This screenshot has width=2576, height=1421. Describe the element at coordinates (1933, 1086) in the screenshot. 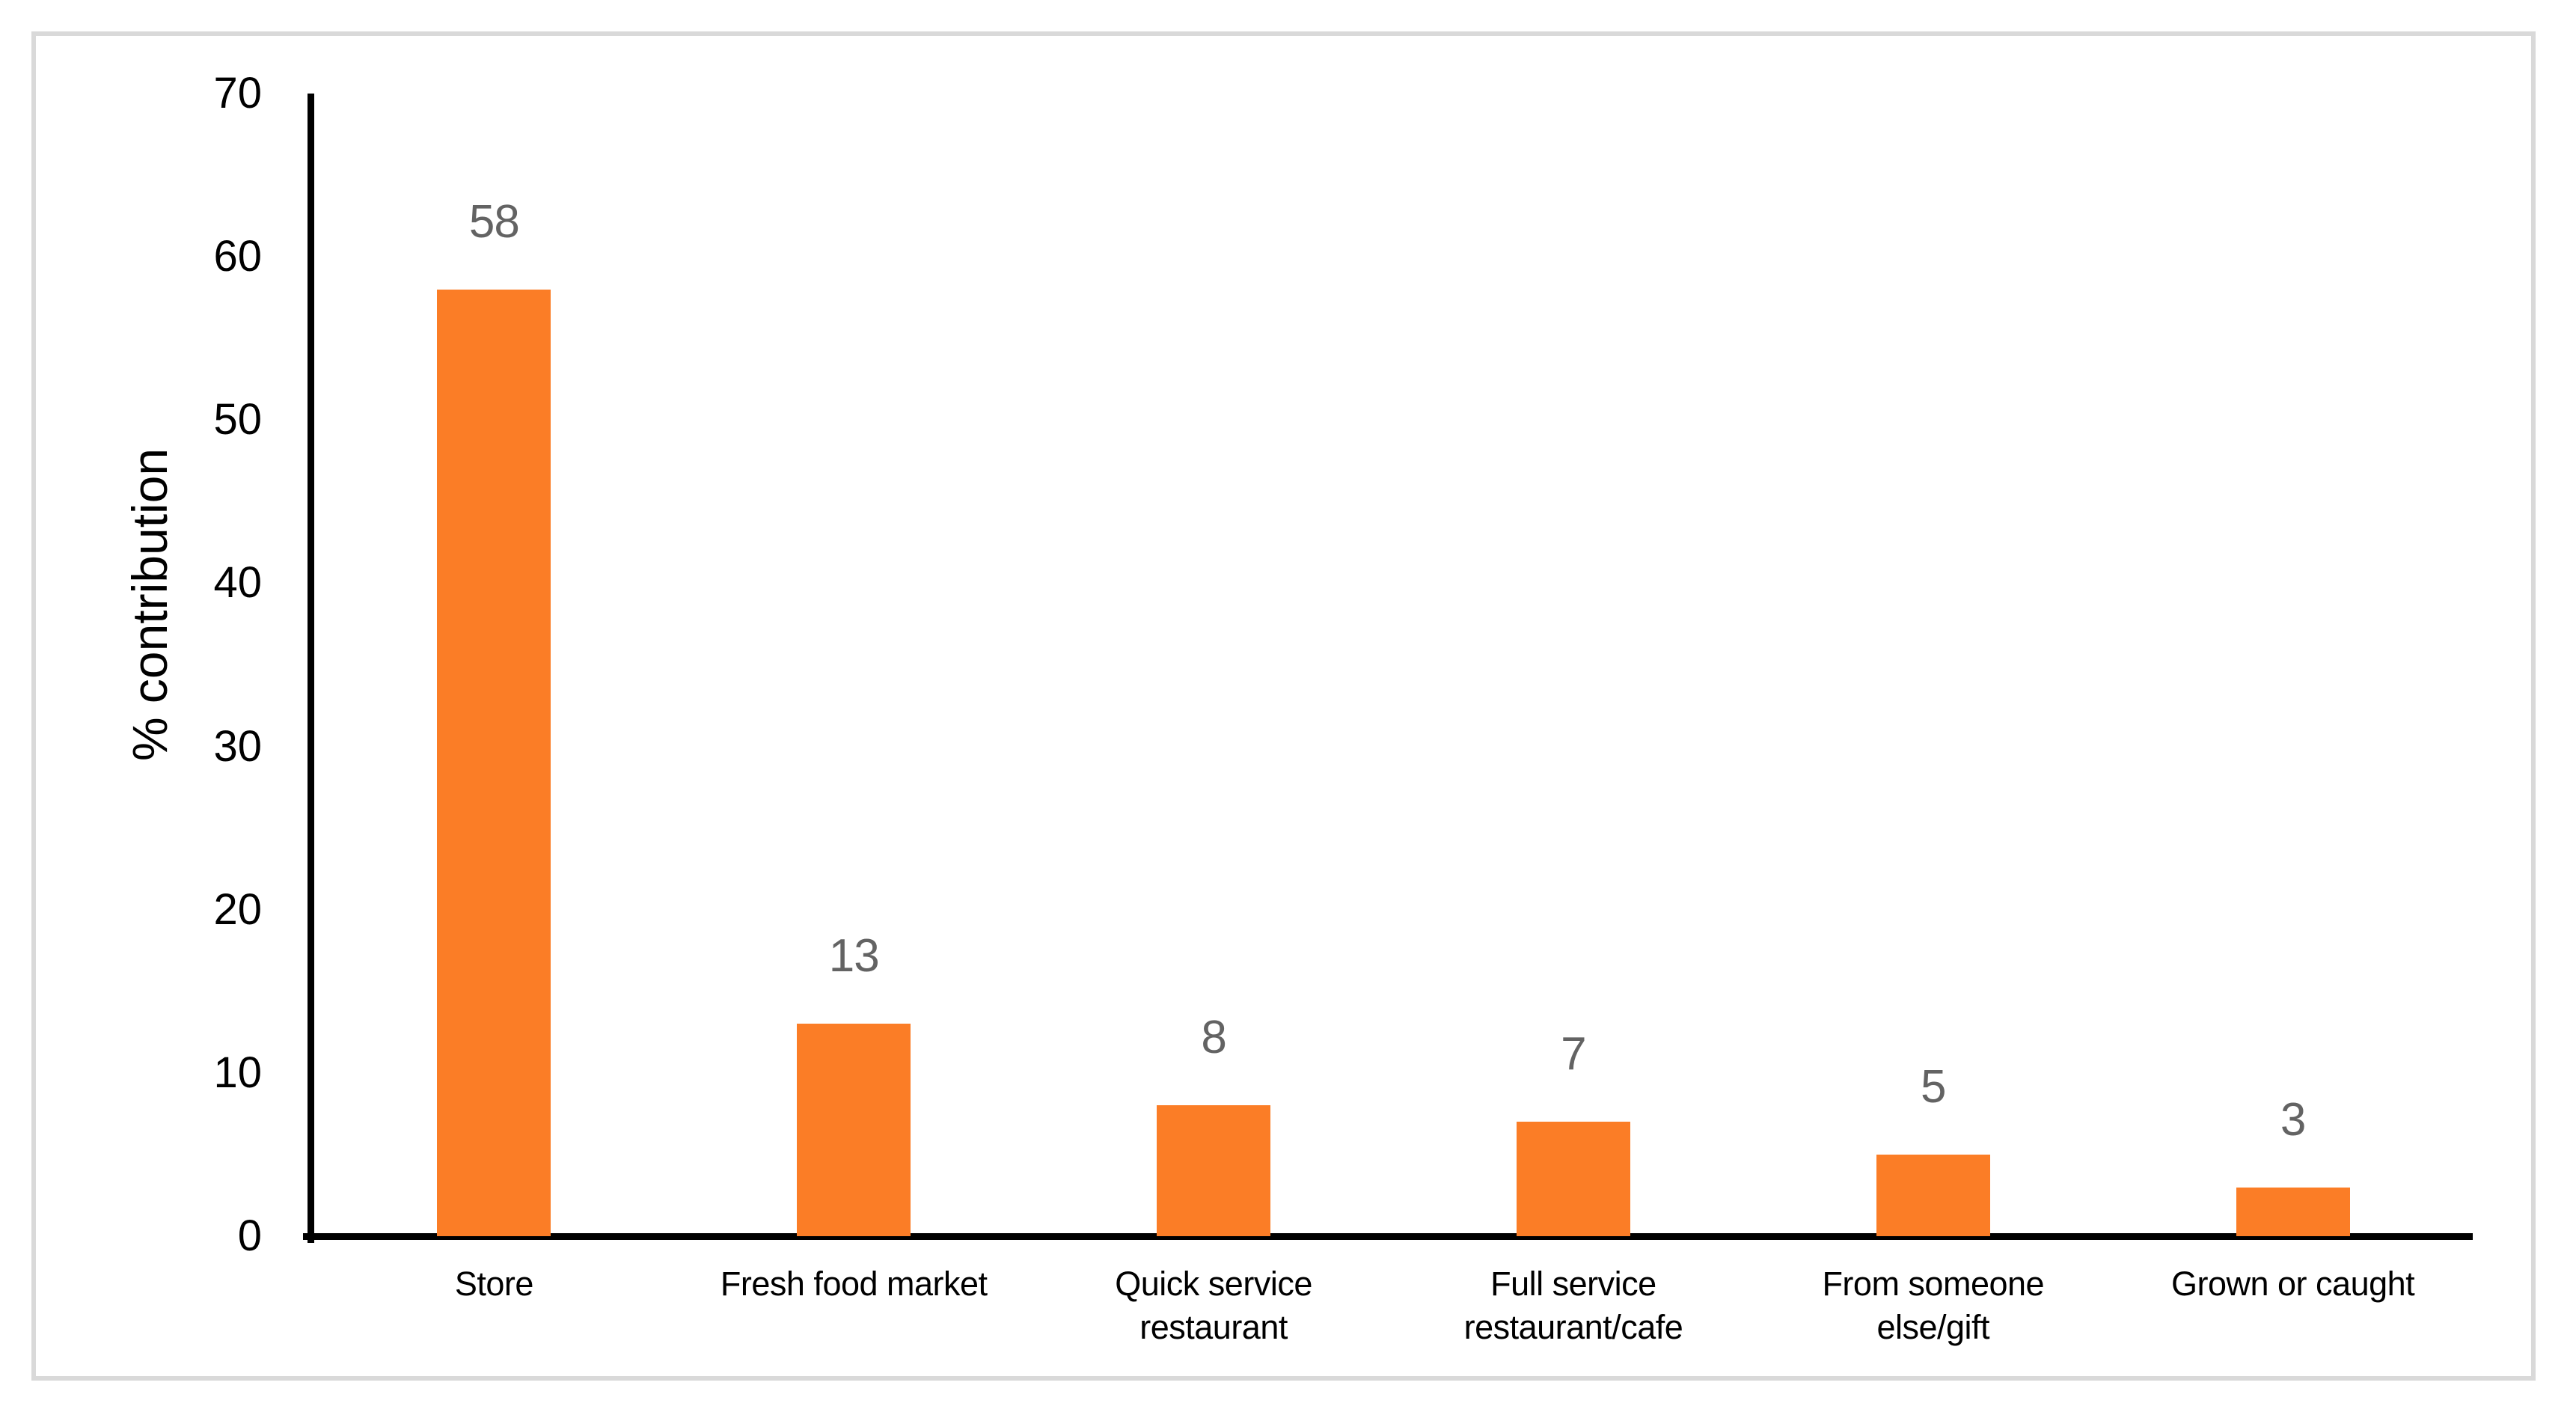

I see `data-label-4: 5` at that location.